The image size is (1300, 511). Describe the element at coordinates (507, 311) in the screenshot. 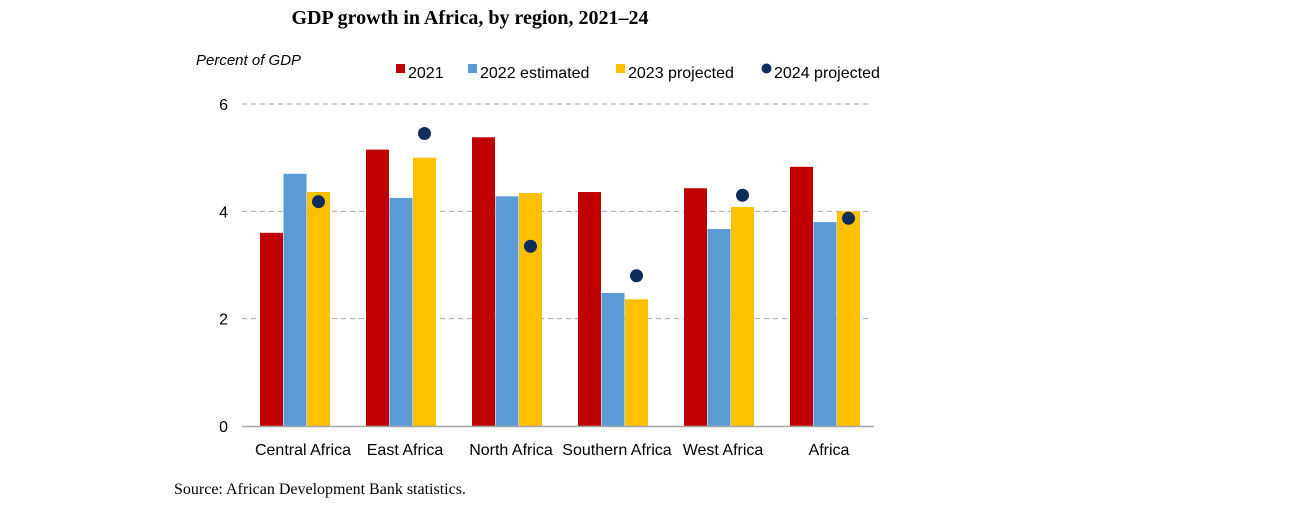

I see `bar-north-africa-2022-estimated` at that location.